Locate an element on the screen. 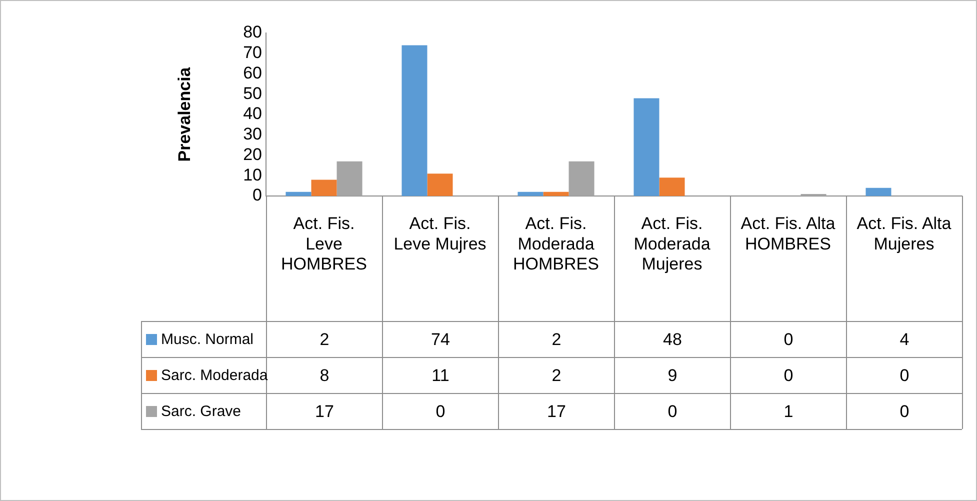 The width and height of the screenshot is (977, 501). y-axis-title: Prevalencia is located at coordinates (184, 114).